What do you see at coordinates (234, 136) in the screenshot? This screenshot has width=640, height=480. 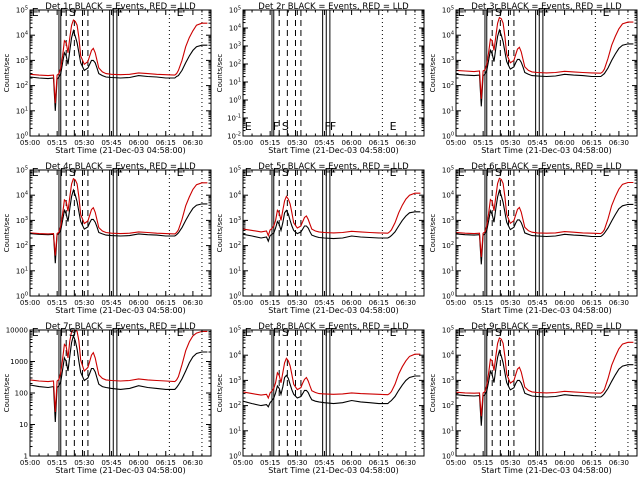 I see `y-tick-label: 10⁻²` at bounding box center [234, 136].